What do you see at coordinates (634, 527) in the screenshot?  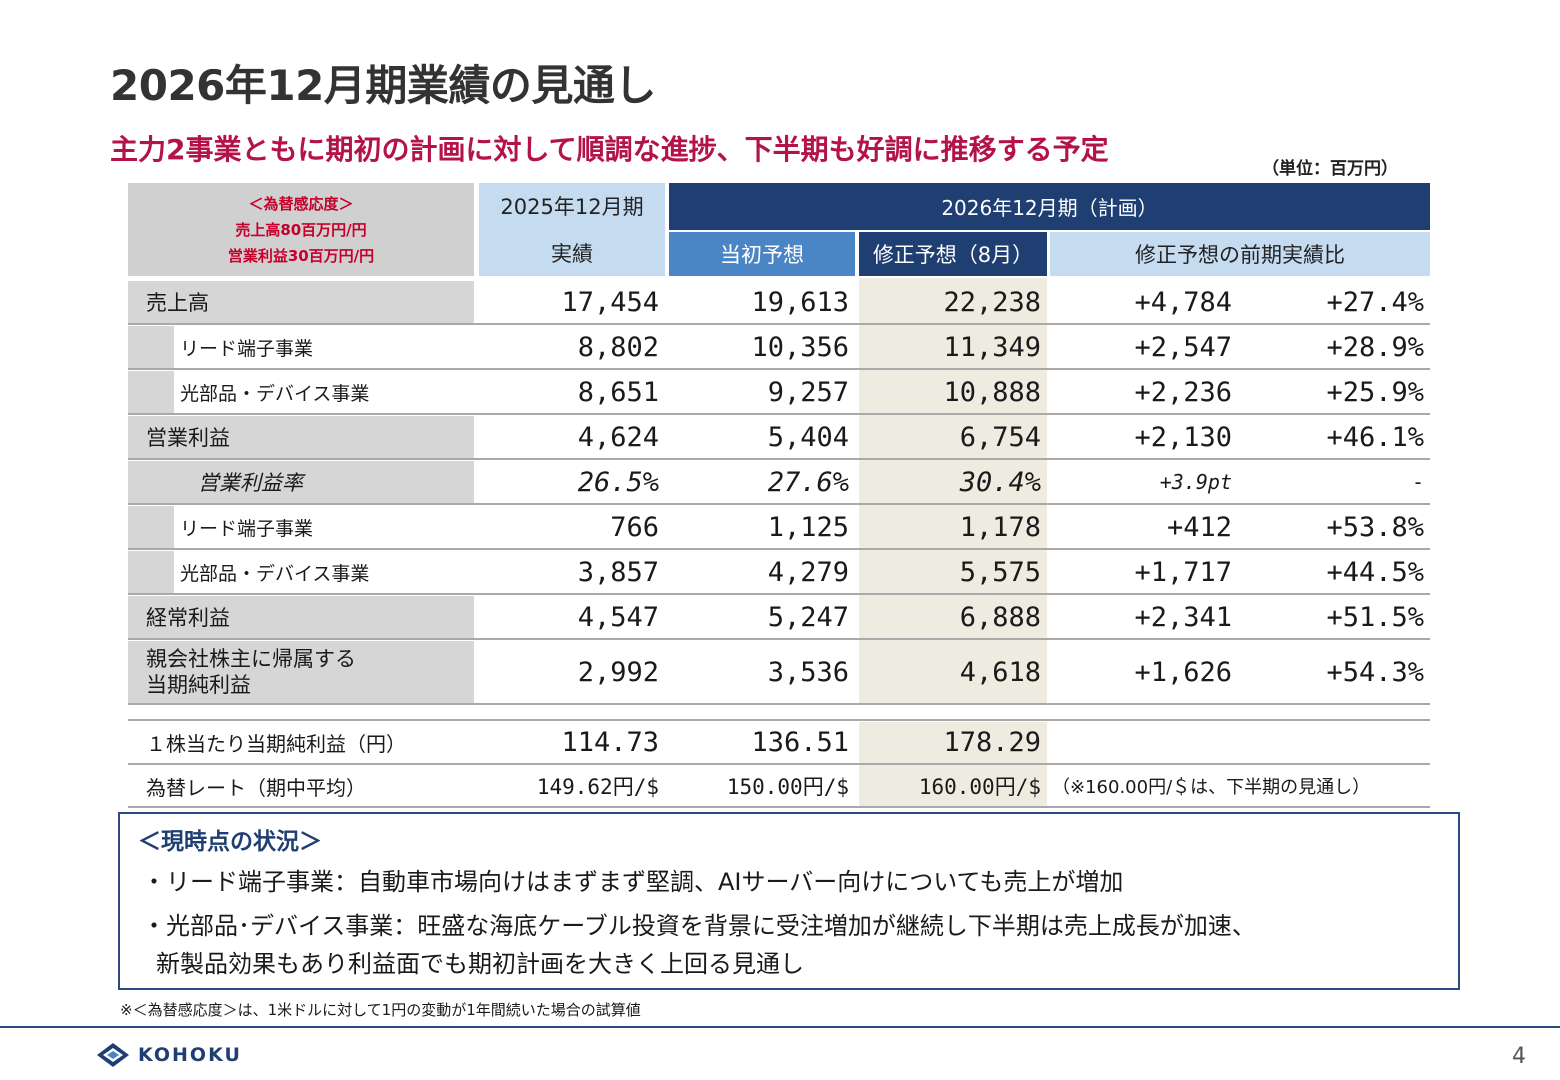 I see `cell-lead-op-actual: 766` at bounding box center [634, 527].